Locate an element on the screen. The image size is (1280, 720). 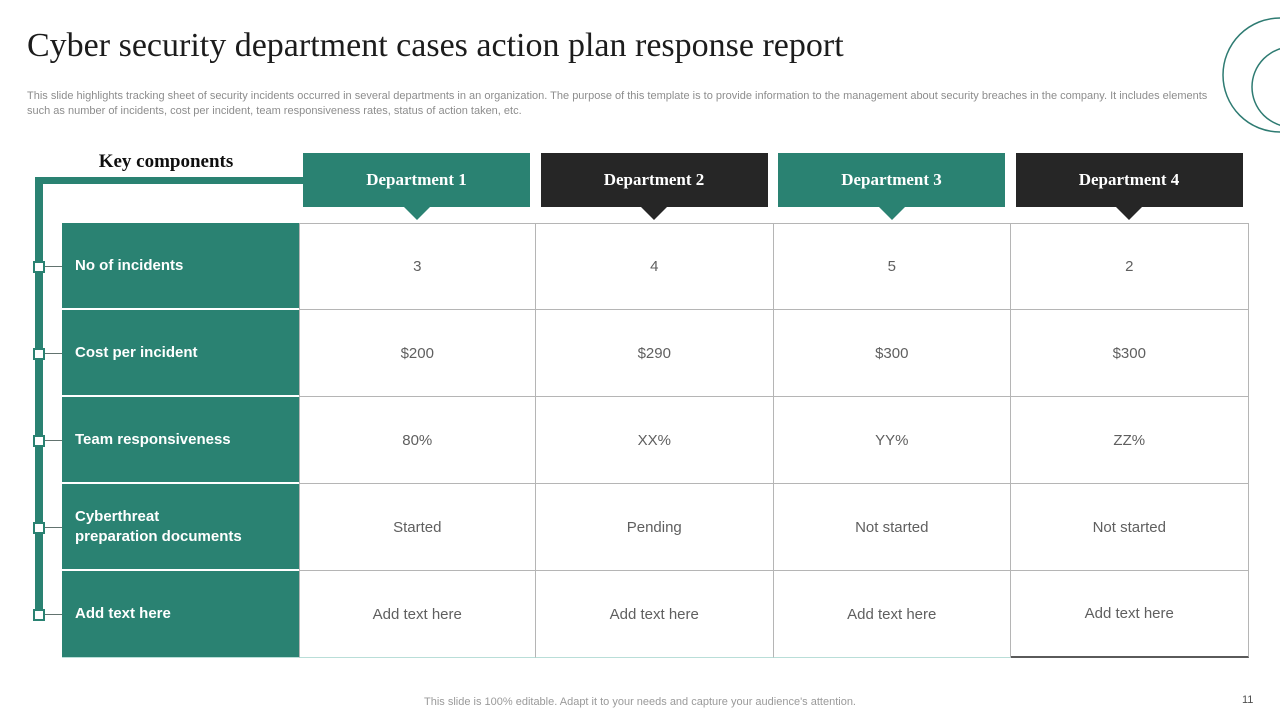
connector-line-horizontal is located at coordinates (169, 180).